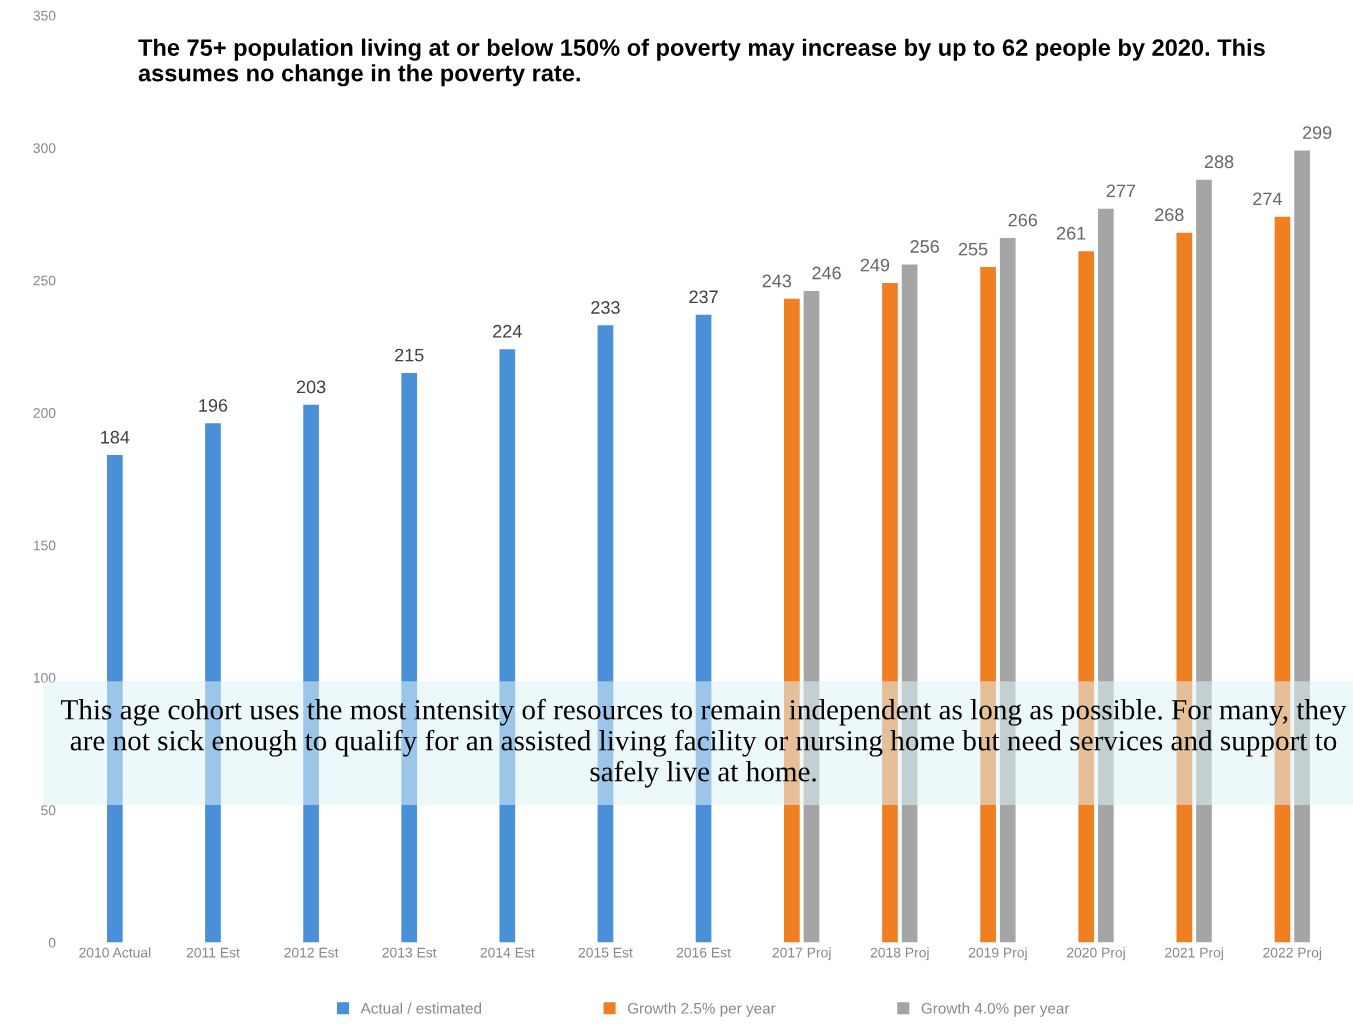 The image size is (1353, 1030). Describe the element at coordinates (1023, 220) in the screenshot. I see `data-label: 266` at that location.